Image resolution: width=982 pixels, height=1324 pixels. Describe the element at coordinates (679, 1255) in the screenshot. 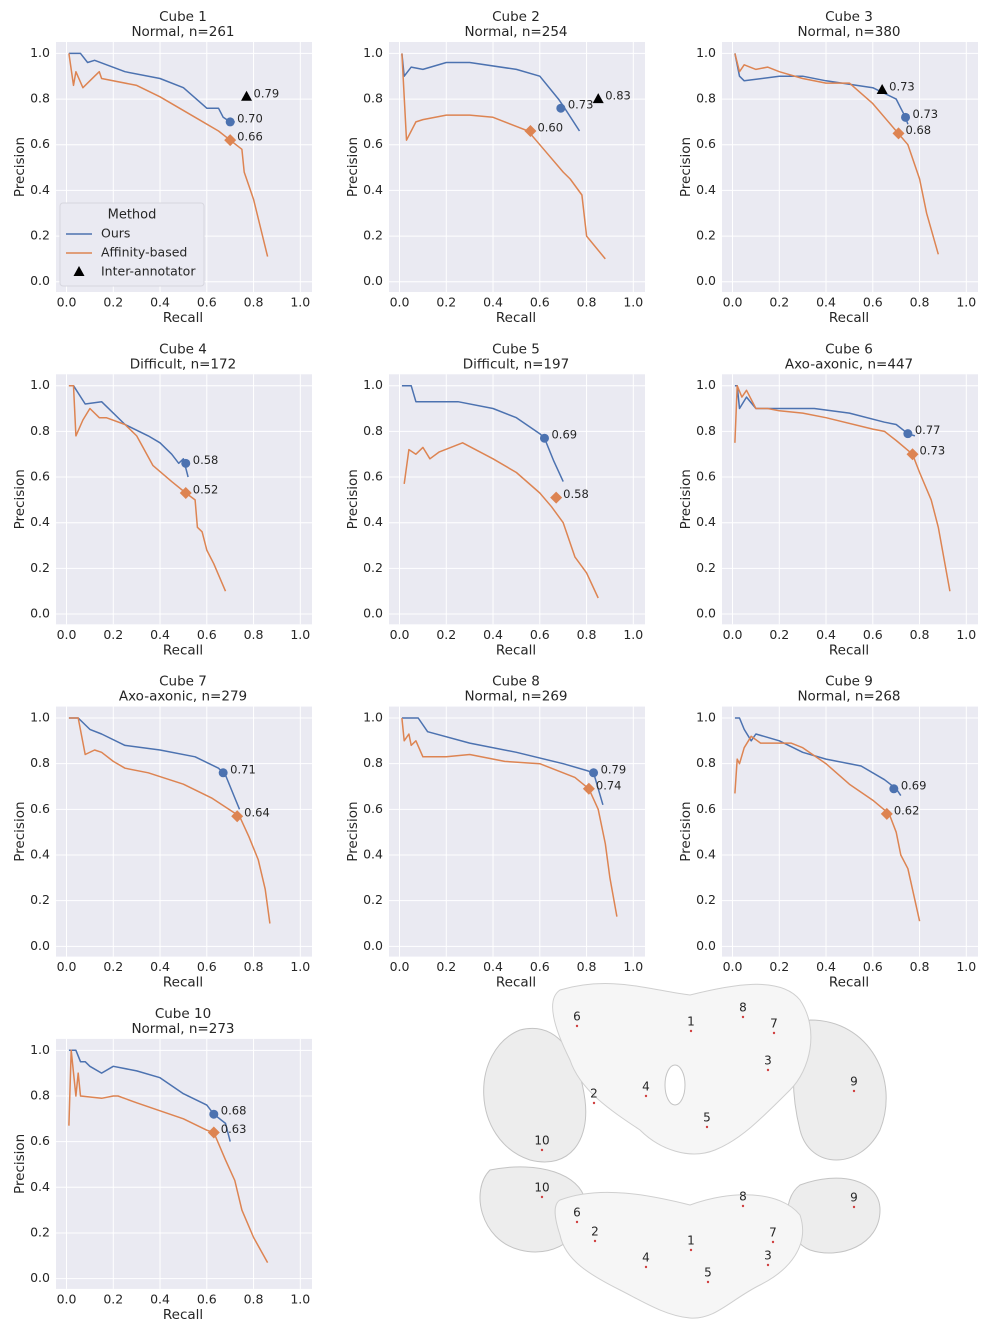

I see `brain-body` at that location.